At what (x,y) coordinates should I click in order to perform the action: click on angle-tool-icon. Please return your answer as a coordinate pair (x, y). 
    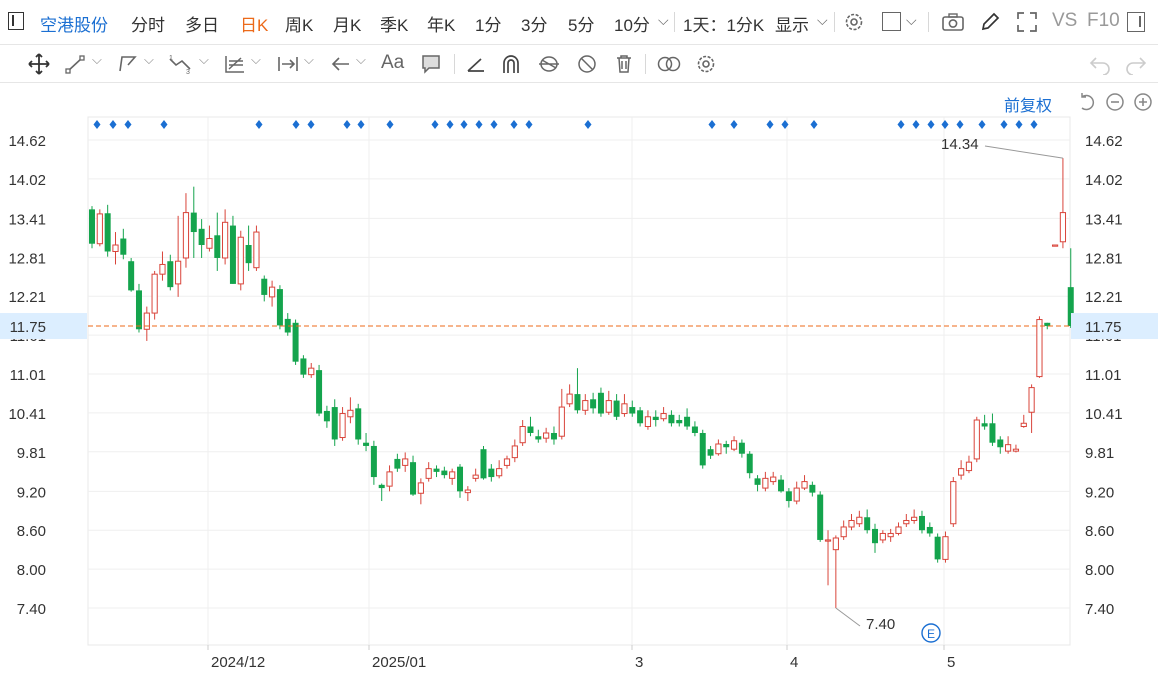
    Looking at the image, I should click on (476, 64).